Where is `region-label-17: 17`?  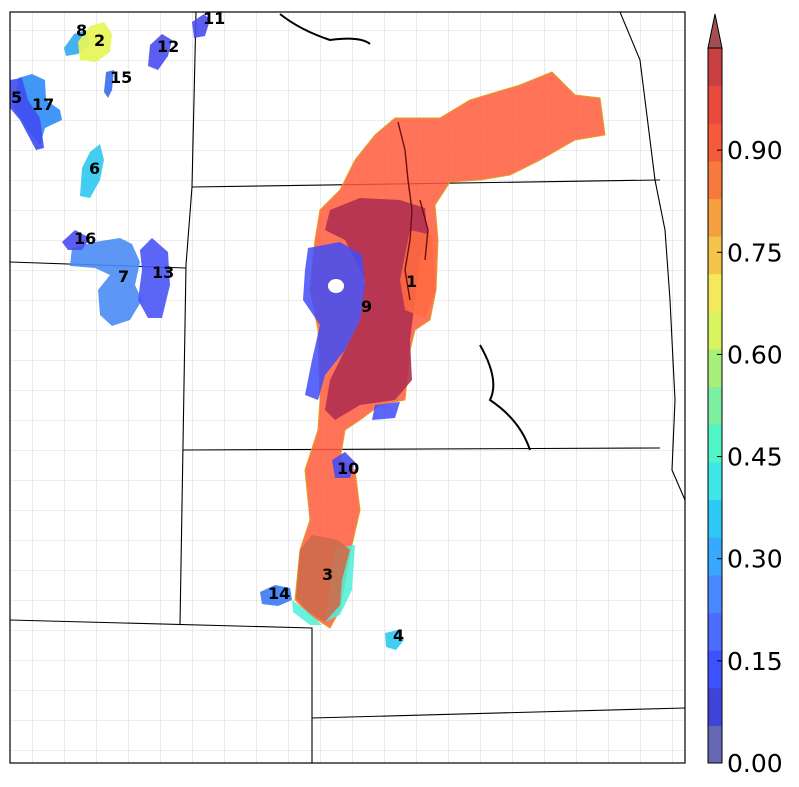
region-label-17: 17 is located at coordinates (43, 104).